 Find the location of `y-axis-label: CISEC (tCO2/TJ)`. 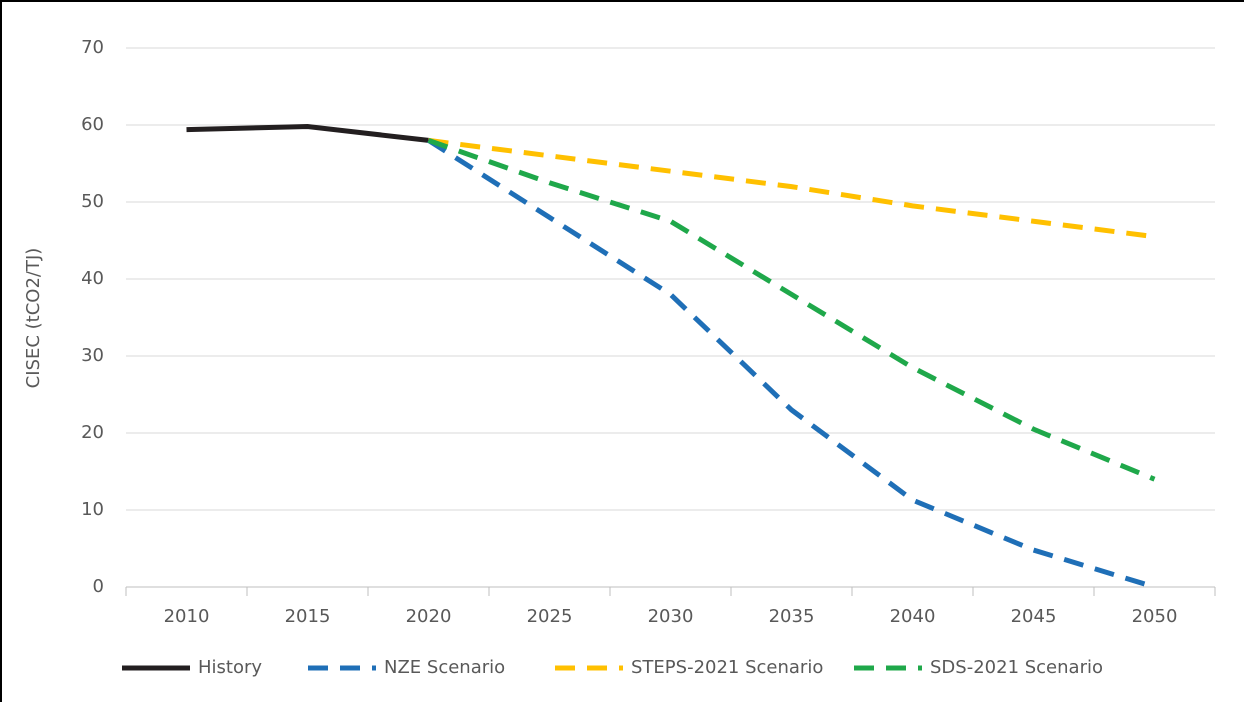

y-axis-label: CISEC (tCO2/TJ) is located at coordinates (33, 318).